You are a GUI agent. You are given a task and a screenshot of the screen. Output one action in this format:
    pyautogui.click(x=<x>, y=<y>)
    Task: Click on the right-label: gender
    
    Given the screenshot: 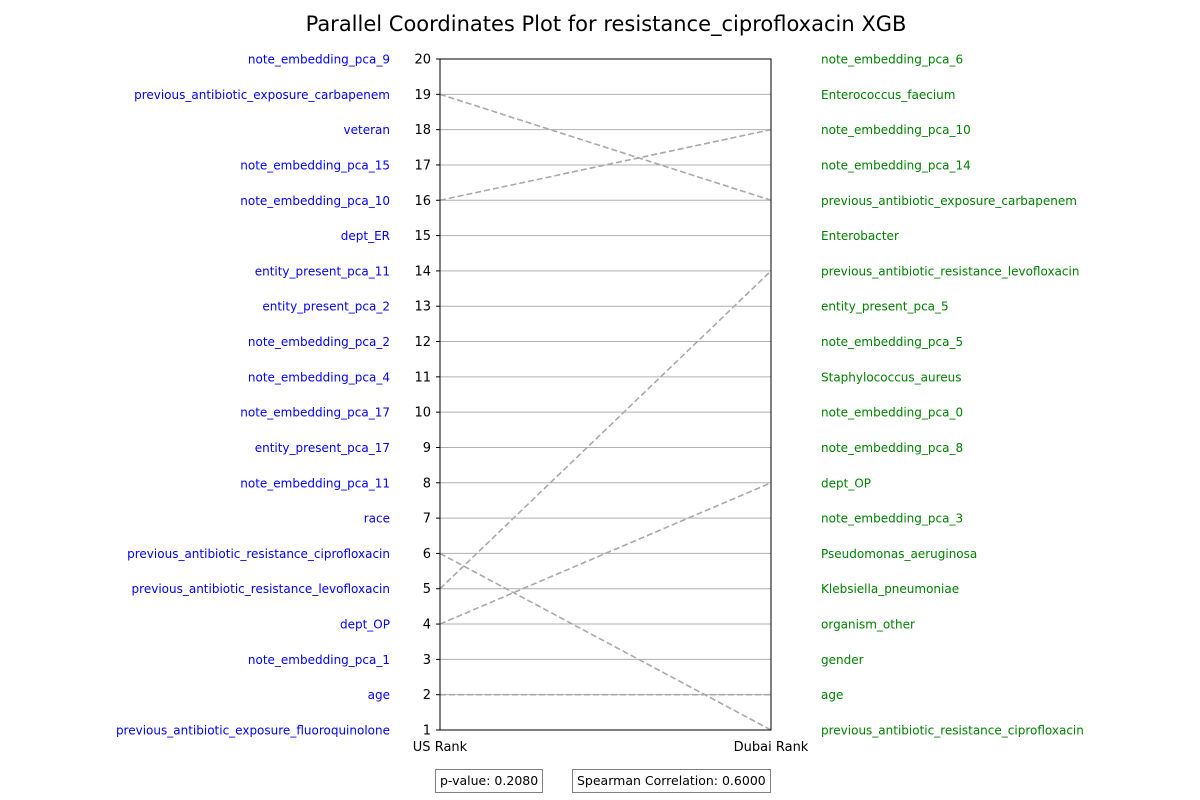 What is the action you would take?
    pyautogui.click(x=842, y=660)
    